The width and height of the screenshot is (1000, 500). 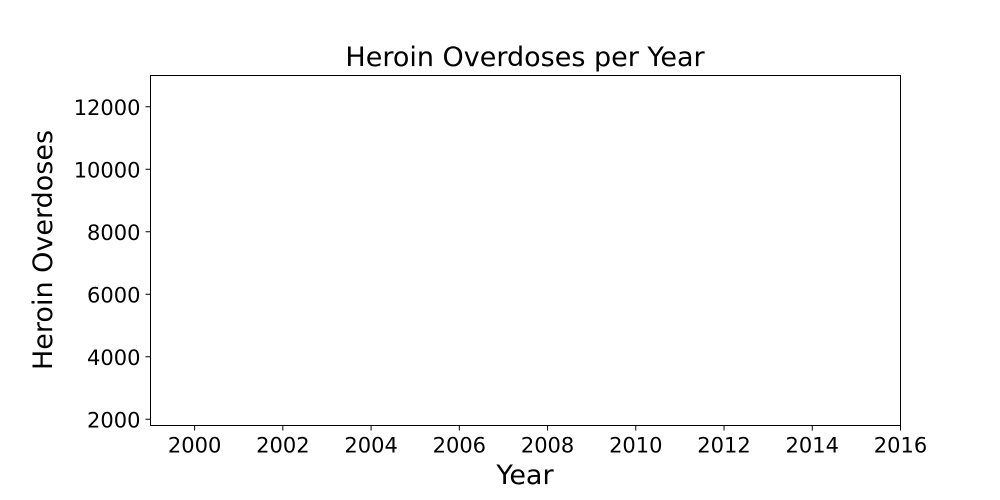 I want to click on x-axis: 2000 2002 2004 2006 2008 2010 2012 2014 2016, so click(x=547, y=441).